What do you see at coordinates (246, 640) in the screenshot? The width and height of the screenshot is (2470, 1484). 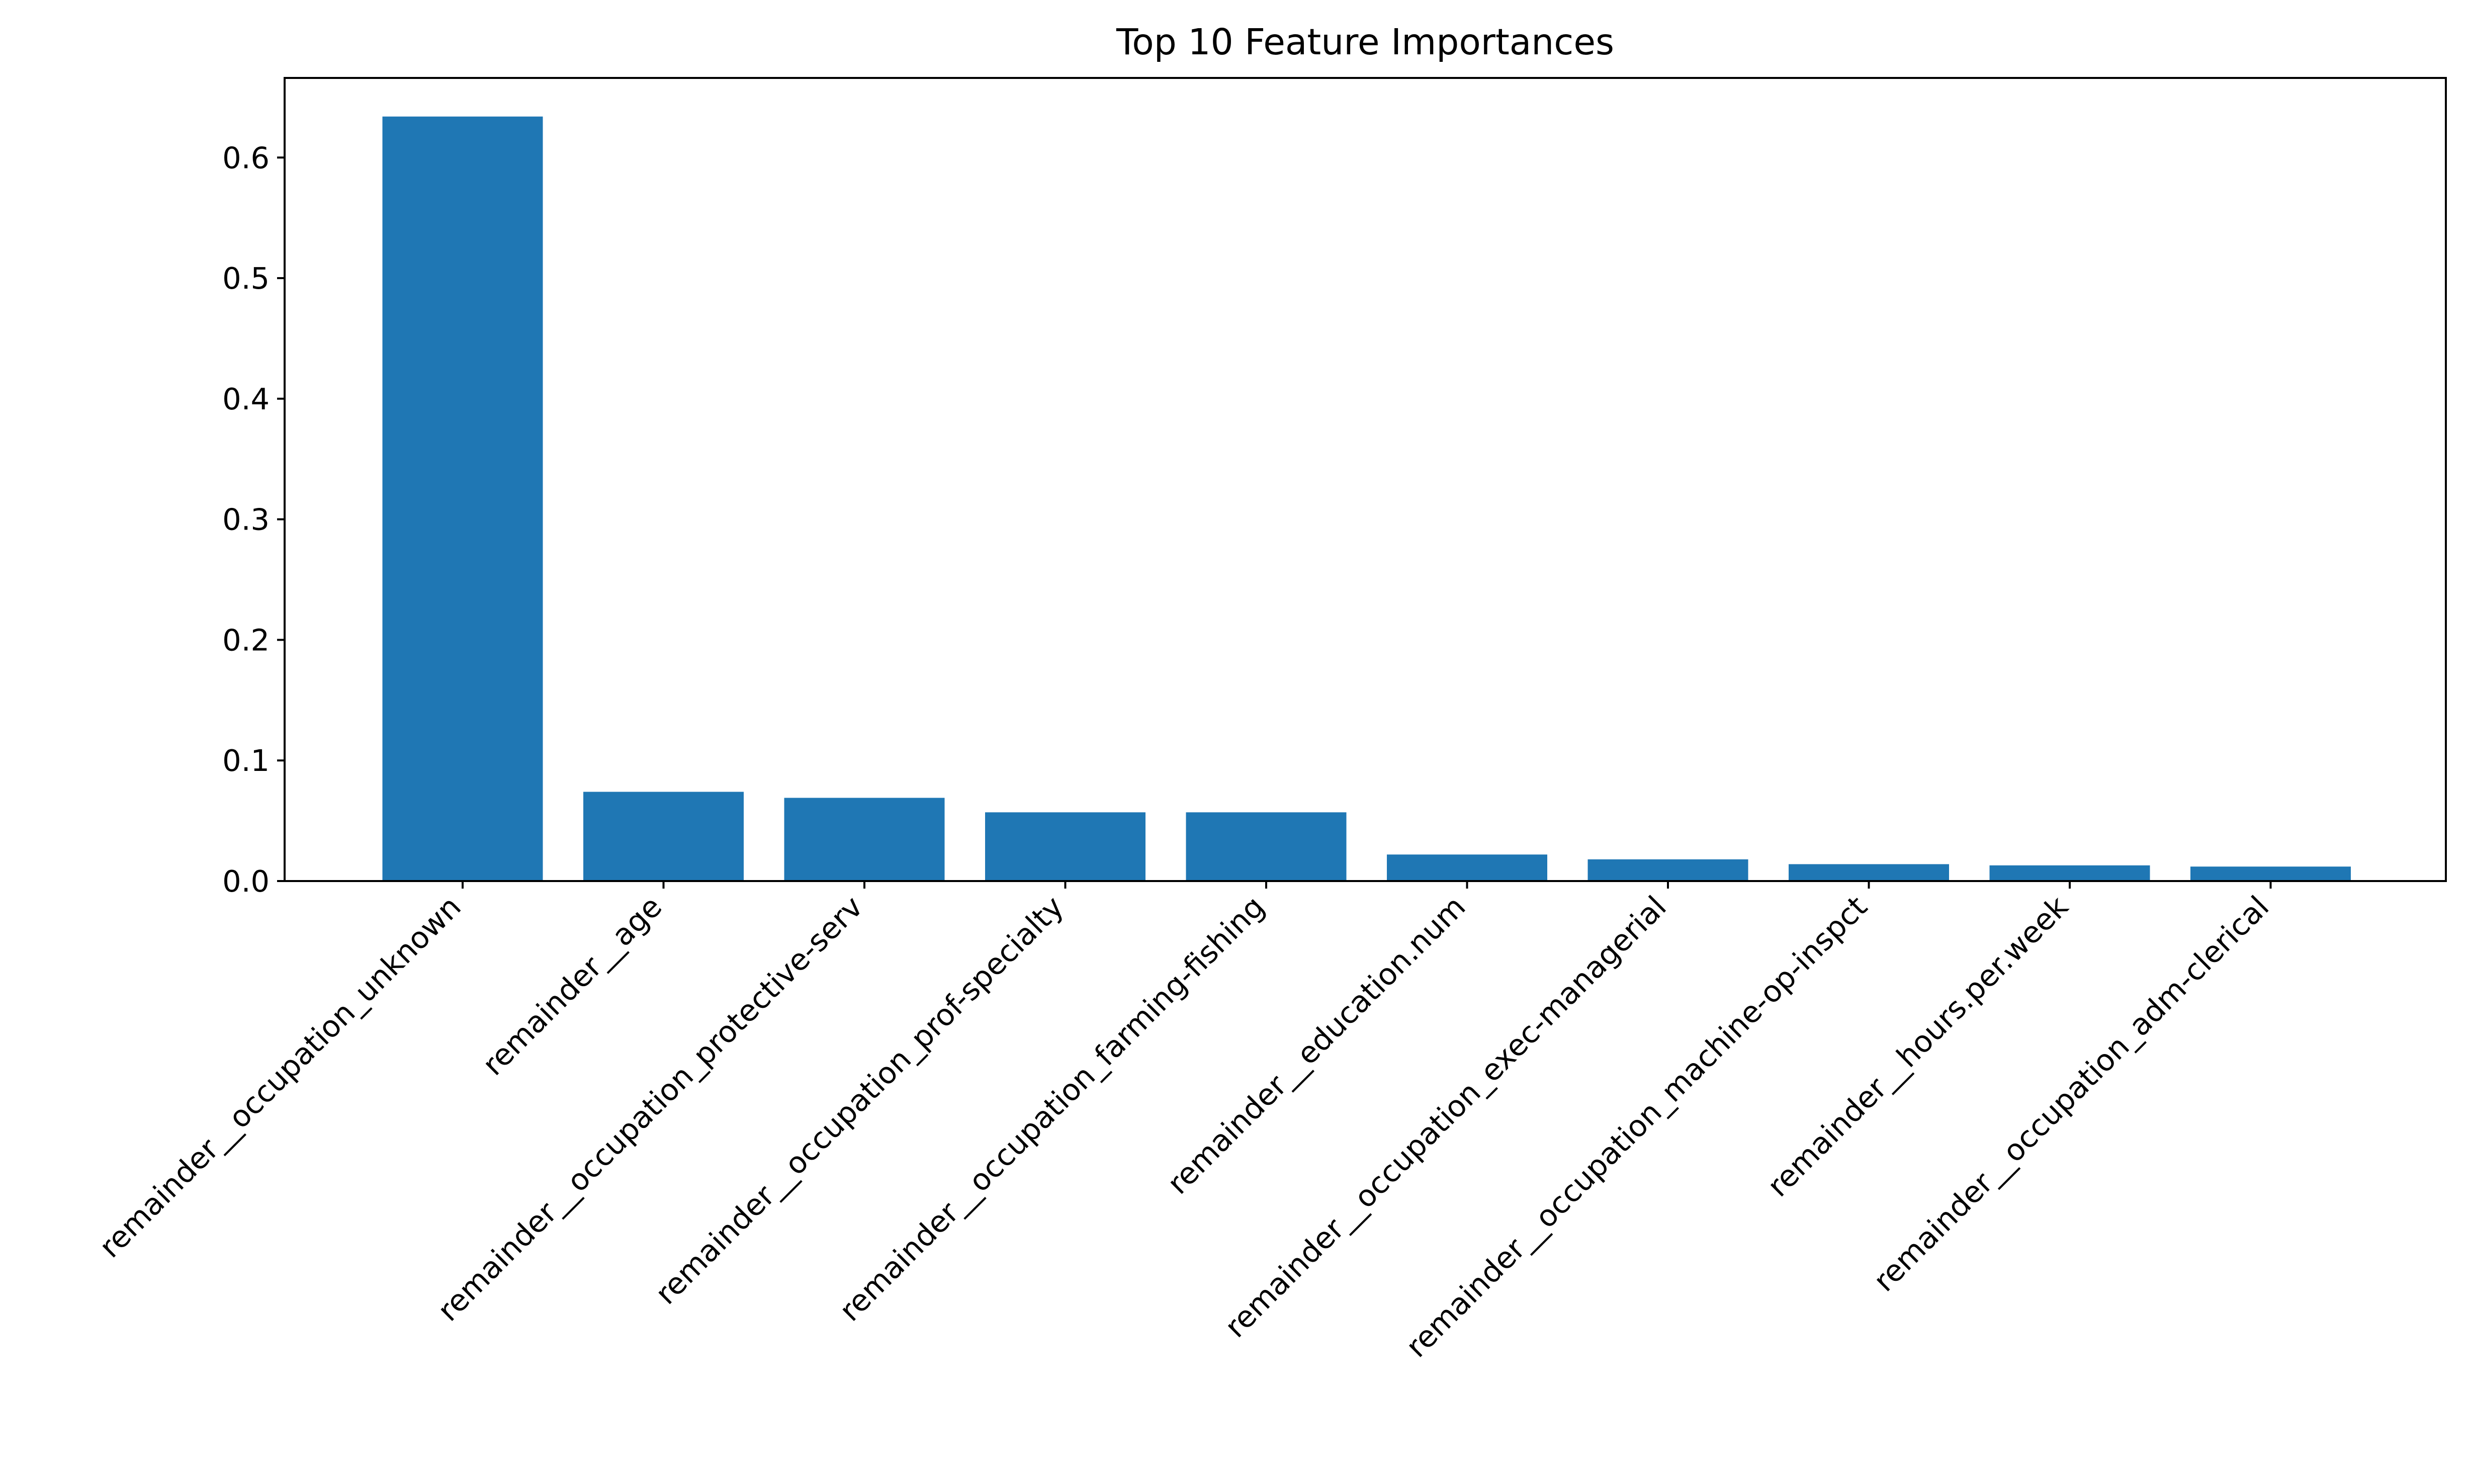 I see `y-tick-label-2: 0.2` at bounding box center [246, 640].